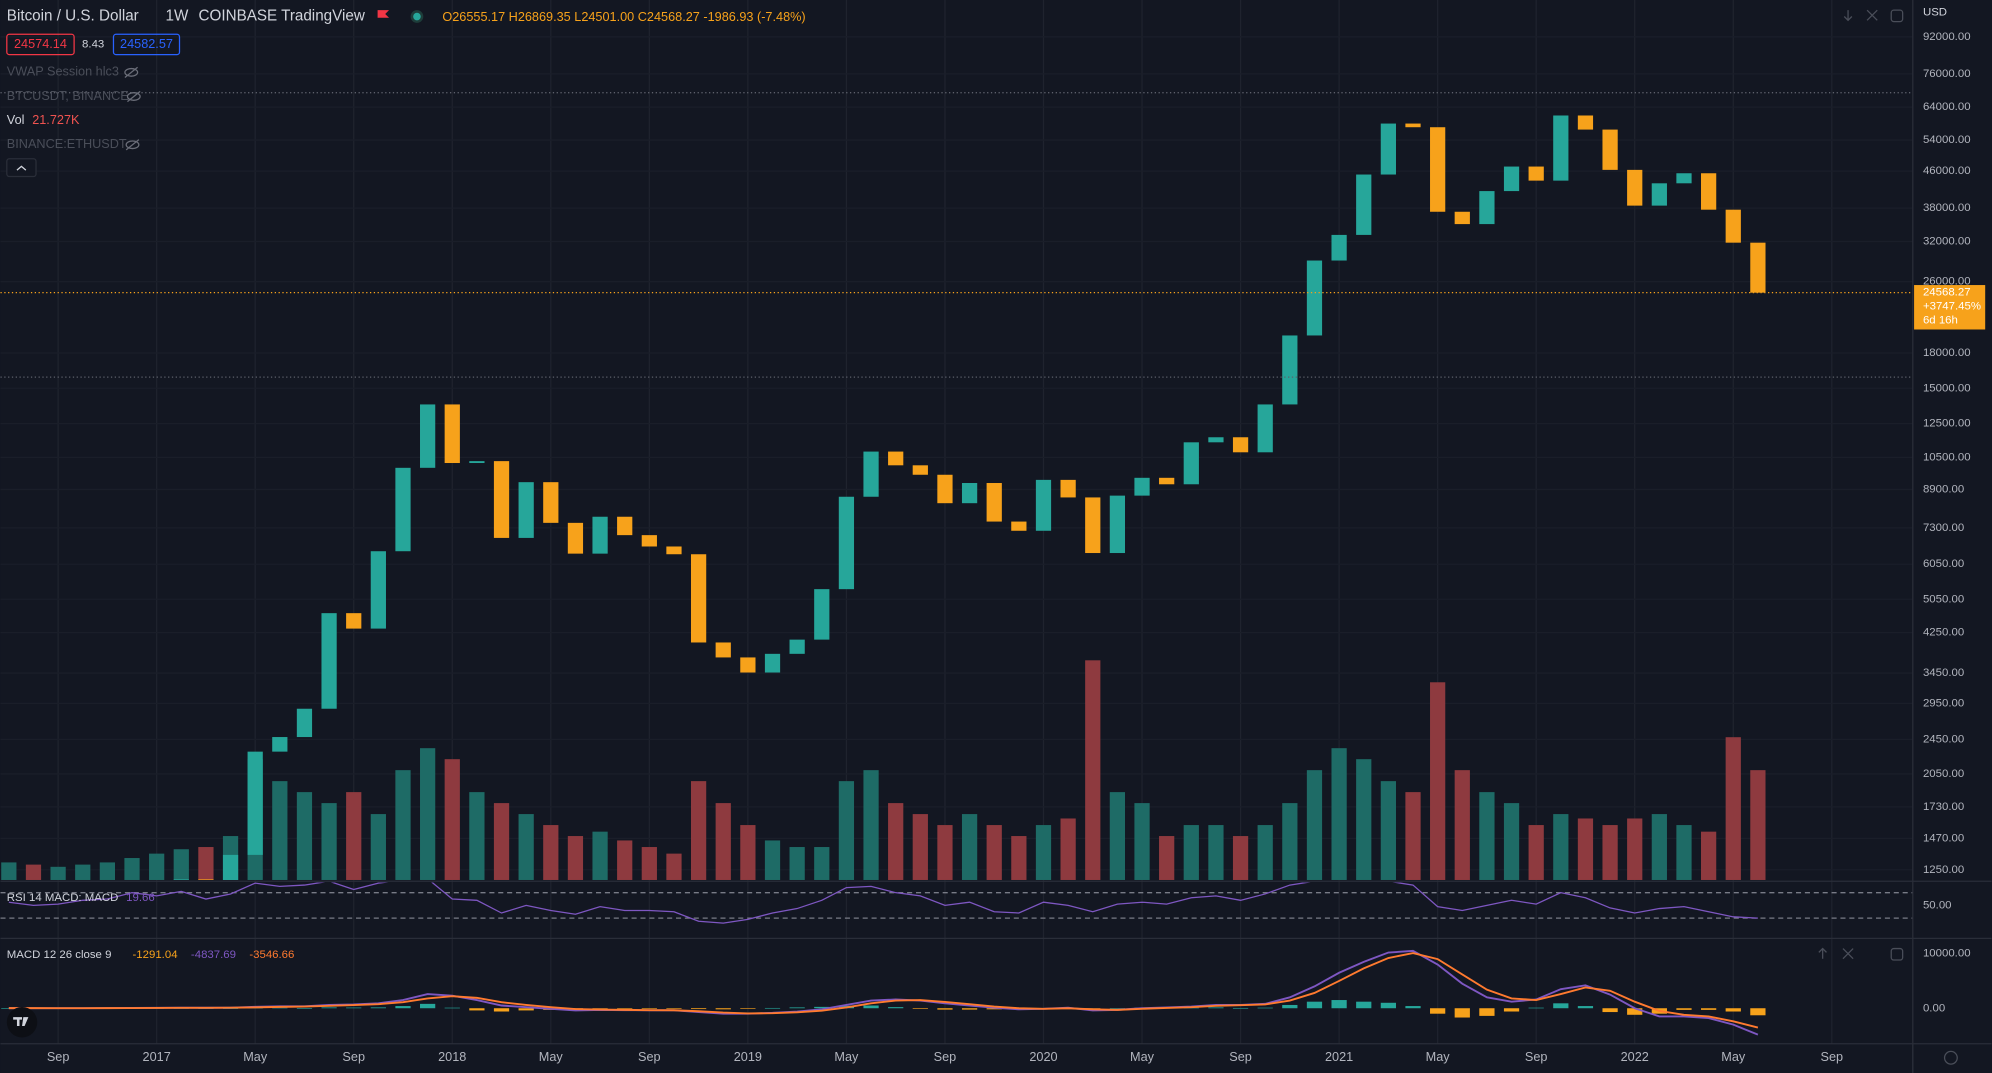 The image size is (1992, 1073). What do you see at coordinates (140, 898) in the screenshot?
I see `rsi-value: 19.66` at bounding box center [140, 898].